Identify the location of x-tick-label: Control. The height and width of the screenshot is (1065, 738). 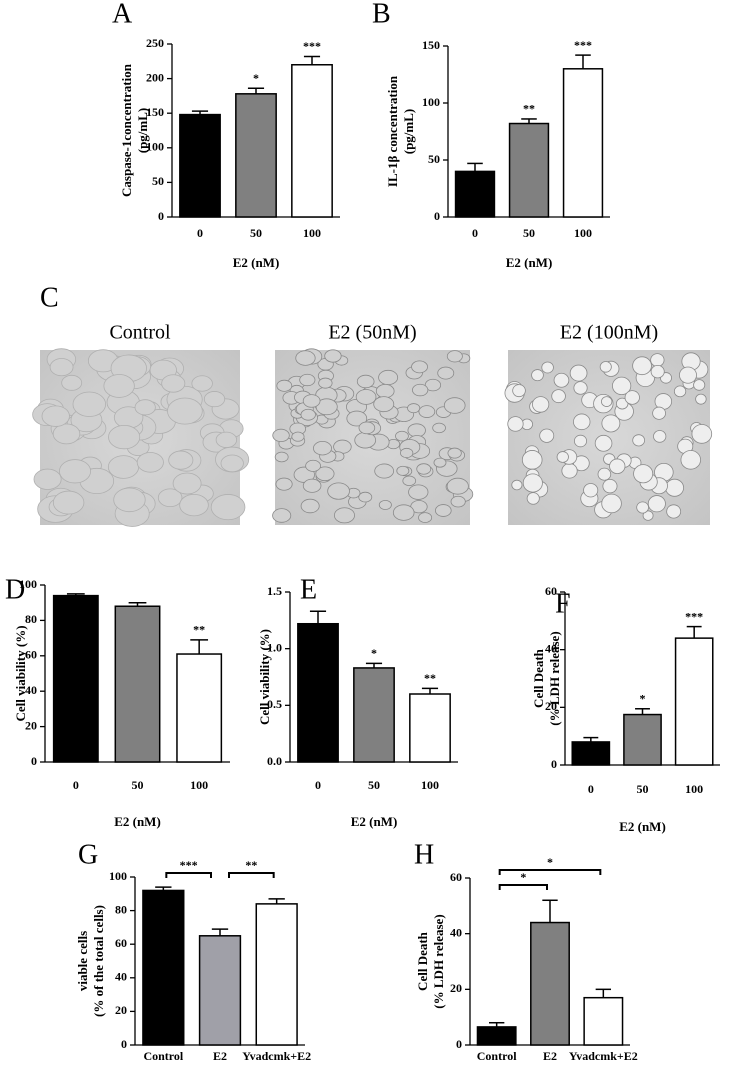
(497, 1056).